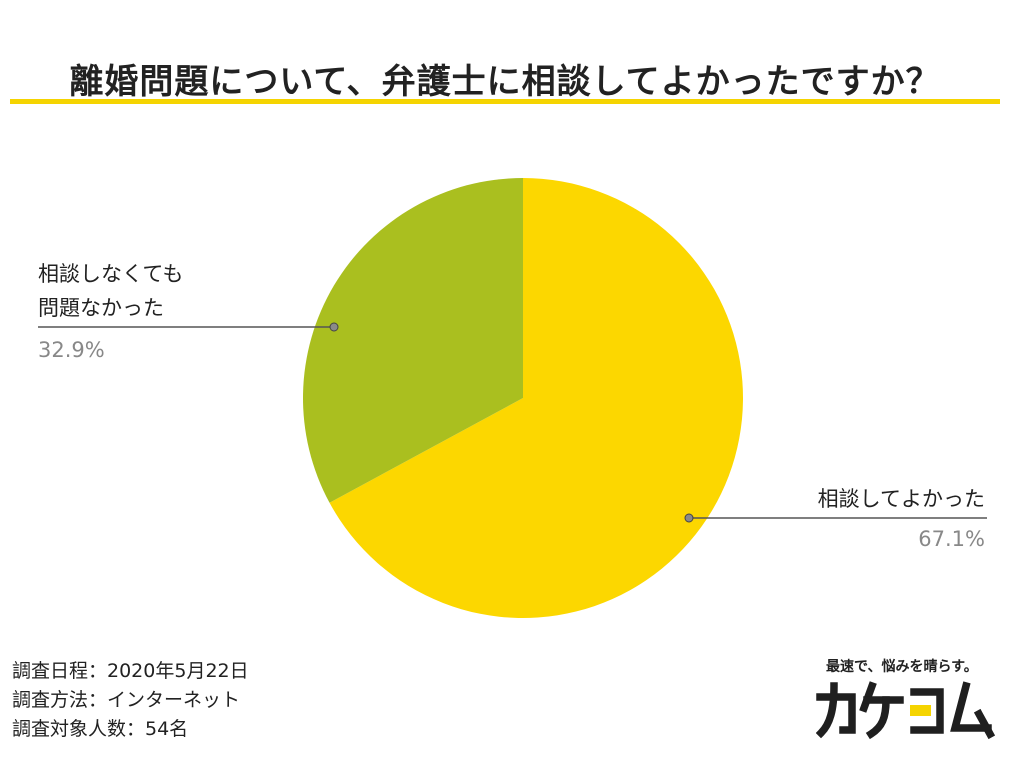  I want to click on survey-date: 調査日程：2020年5月22日, so click(130, 671).